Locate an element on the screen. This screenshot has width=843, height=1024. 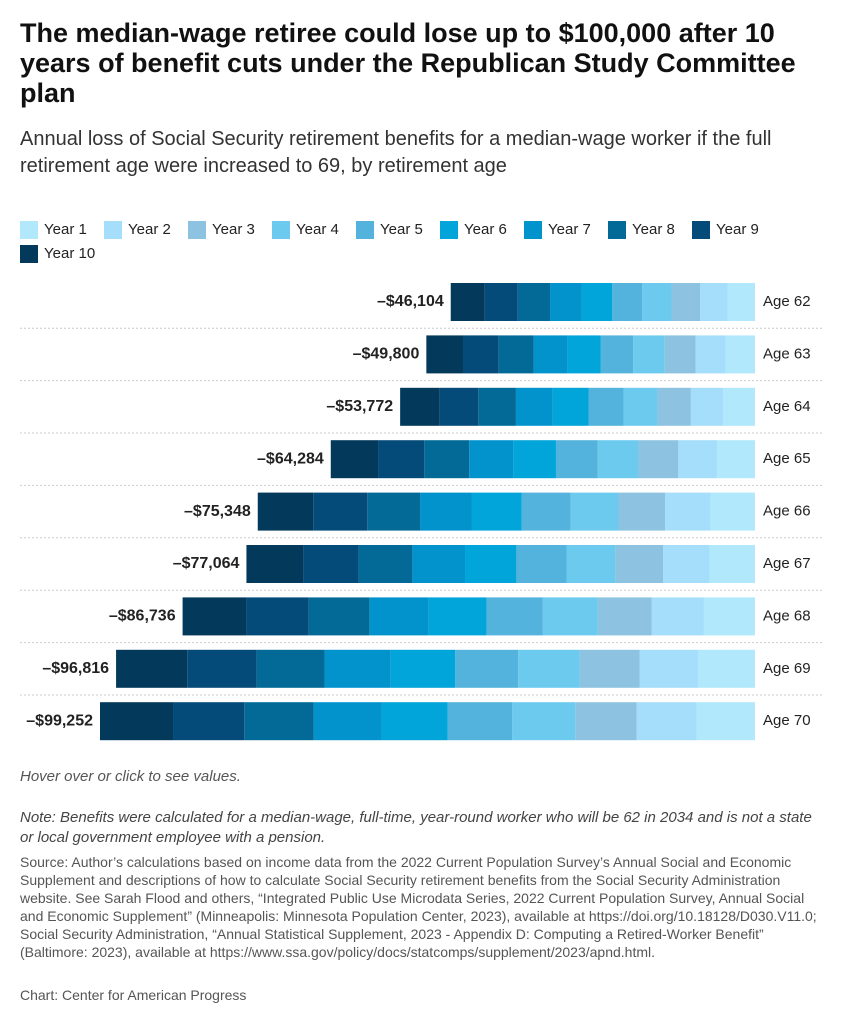
hover-note: Hover over or click to see values. is located at coordinates (130, 776).